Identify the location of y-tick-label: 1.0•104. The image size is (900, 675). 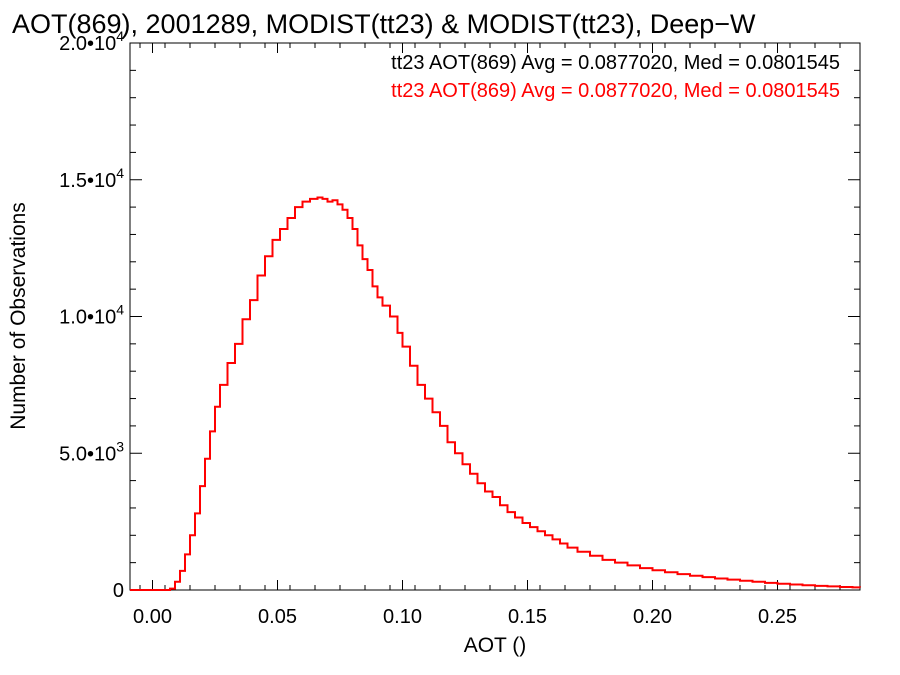
(91, 315).